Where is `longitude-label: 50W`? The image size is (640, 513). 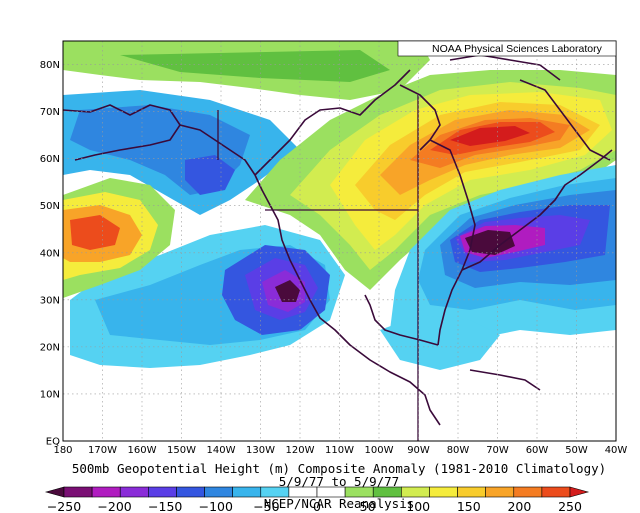
longitude-label: 50W is located at coordinates (576, 450).